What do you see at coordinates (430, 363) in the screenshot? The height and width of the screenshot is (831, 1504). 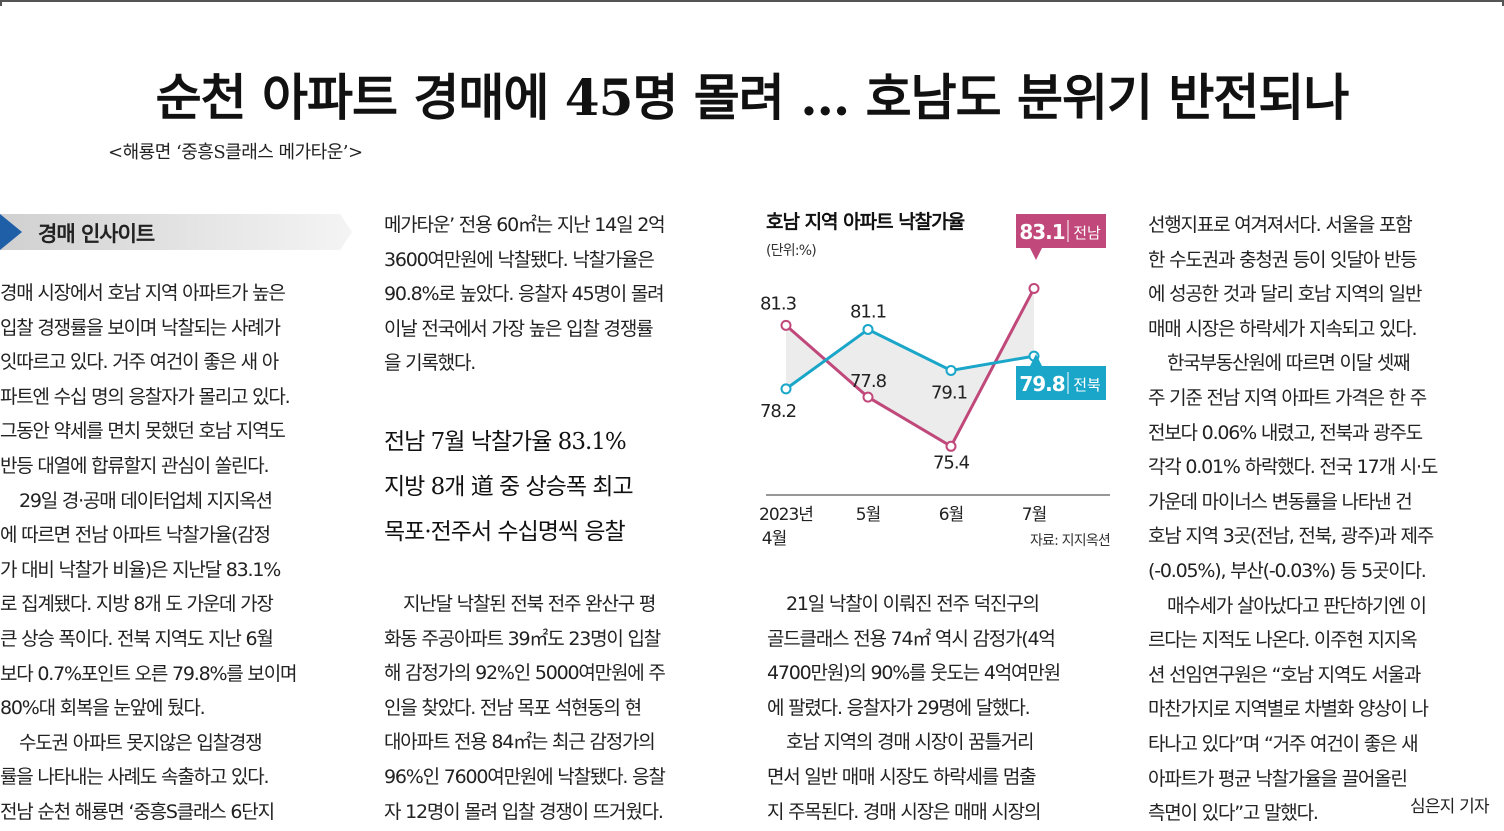 I see `text-line: 을 기록했다.` at bounding box center [430, 363].